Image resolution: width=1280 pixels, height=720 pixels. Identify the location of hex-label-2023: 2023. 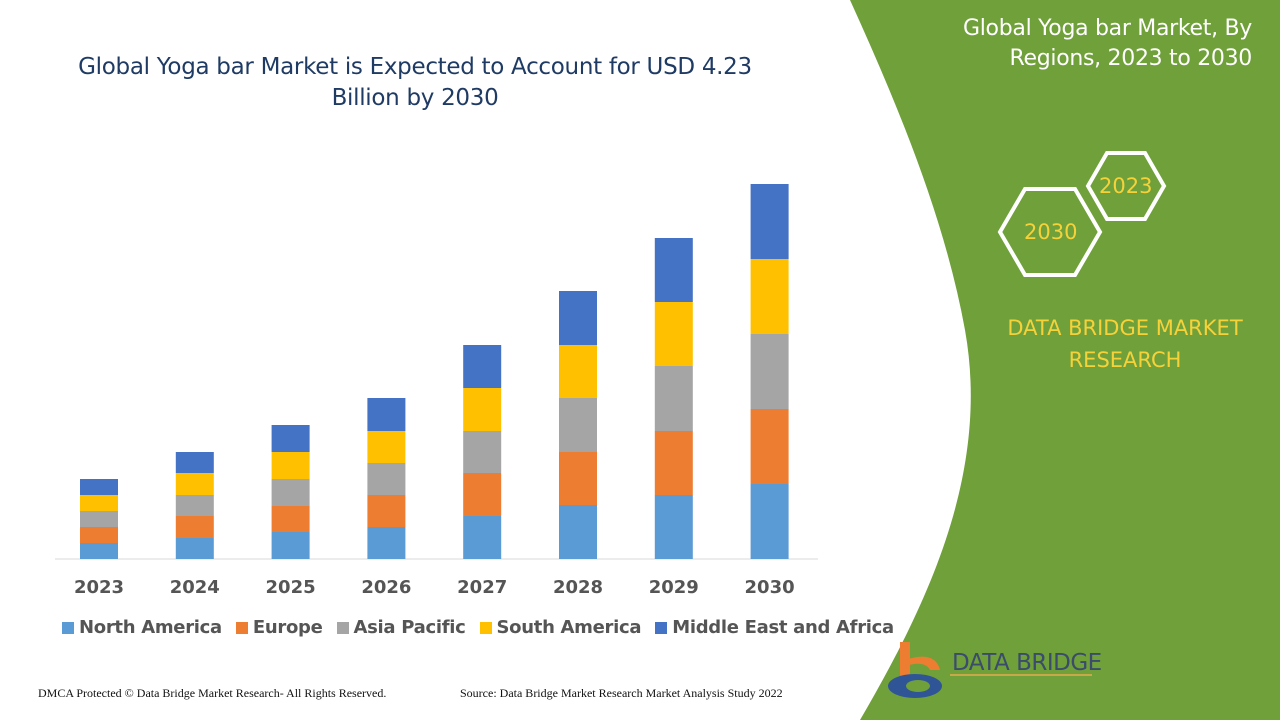
(1126, 186).